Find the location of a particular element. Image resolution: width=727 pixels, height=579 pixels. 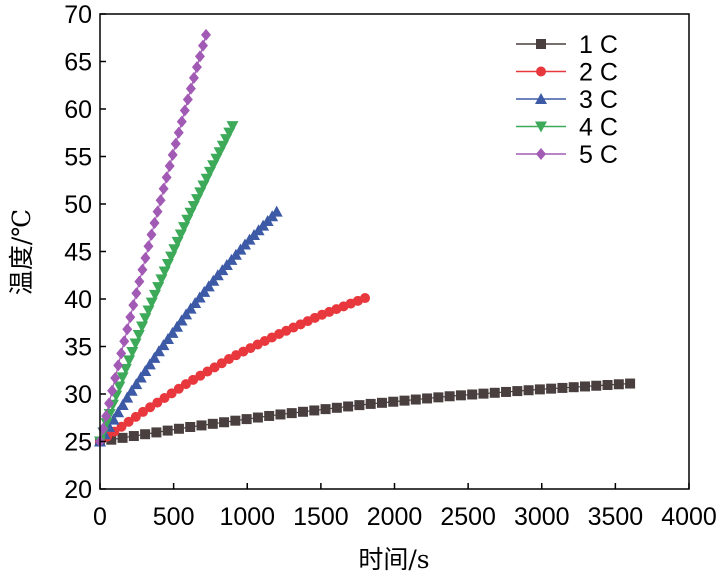

y-axis-title: 温度/℃ is located at coordinates (21, 252).